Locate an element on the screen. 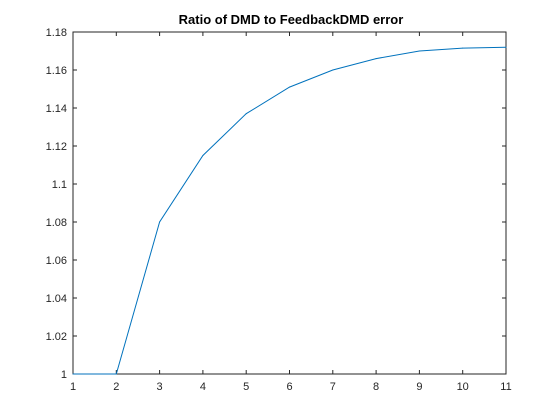  x-tick-label: 10 is located at coordinates (463, 387).